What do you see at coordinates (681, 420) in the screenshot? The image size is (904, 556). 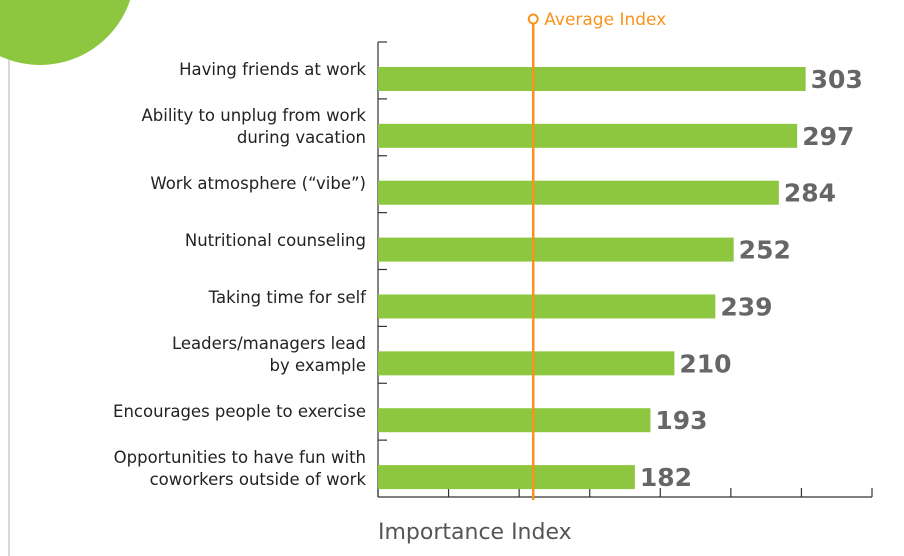 I see `value-label: 193` at bounding box center [681, 420].